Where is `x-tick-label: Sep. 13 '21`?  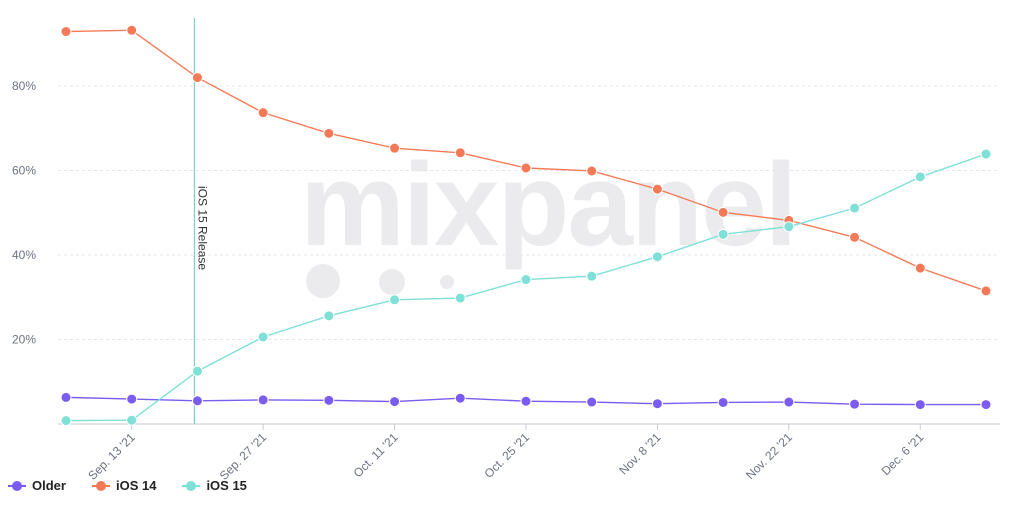 x-tick-label: Sep. 13 '21 is located at coordinates (111, 456).